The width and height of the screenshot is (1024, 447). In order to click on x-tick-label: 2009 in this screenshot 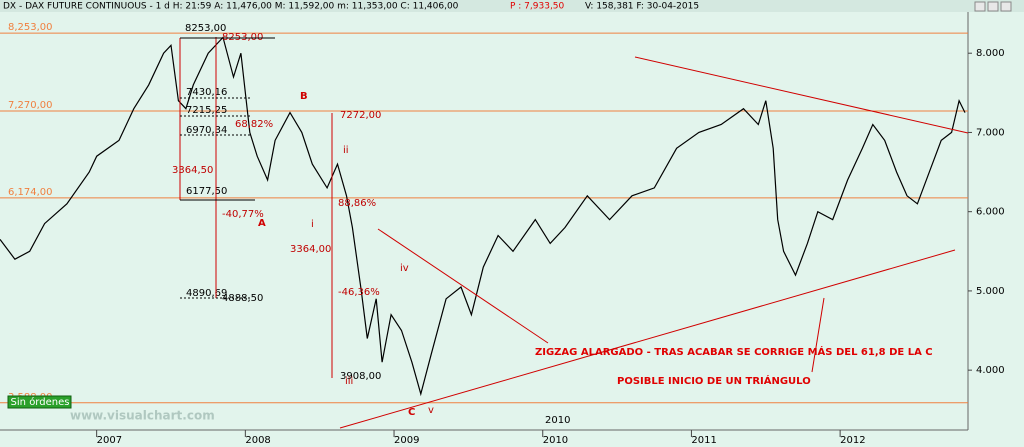, I will do `click(406, 440)`.